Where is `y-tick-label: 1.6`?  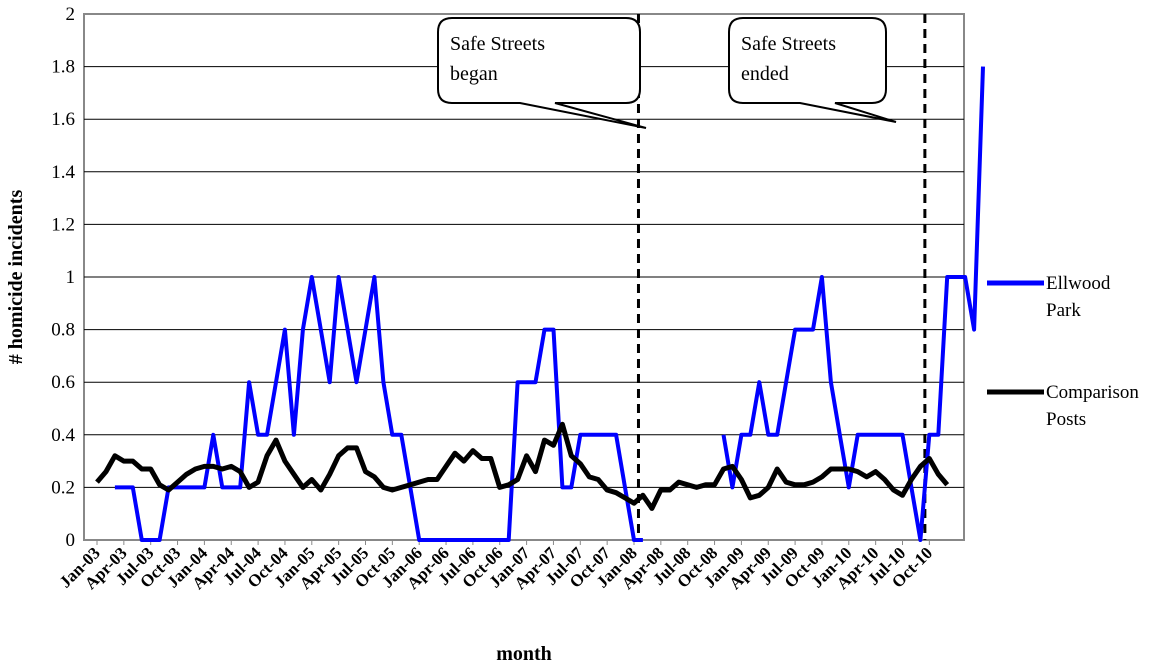 y-tick-label: 1.6 is located at coordinates (63, 119).